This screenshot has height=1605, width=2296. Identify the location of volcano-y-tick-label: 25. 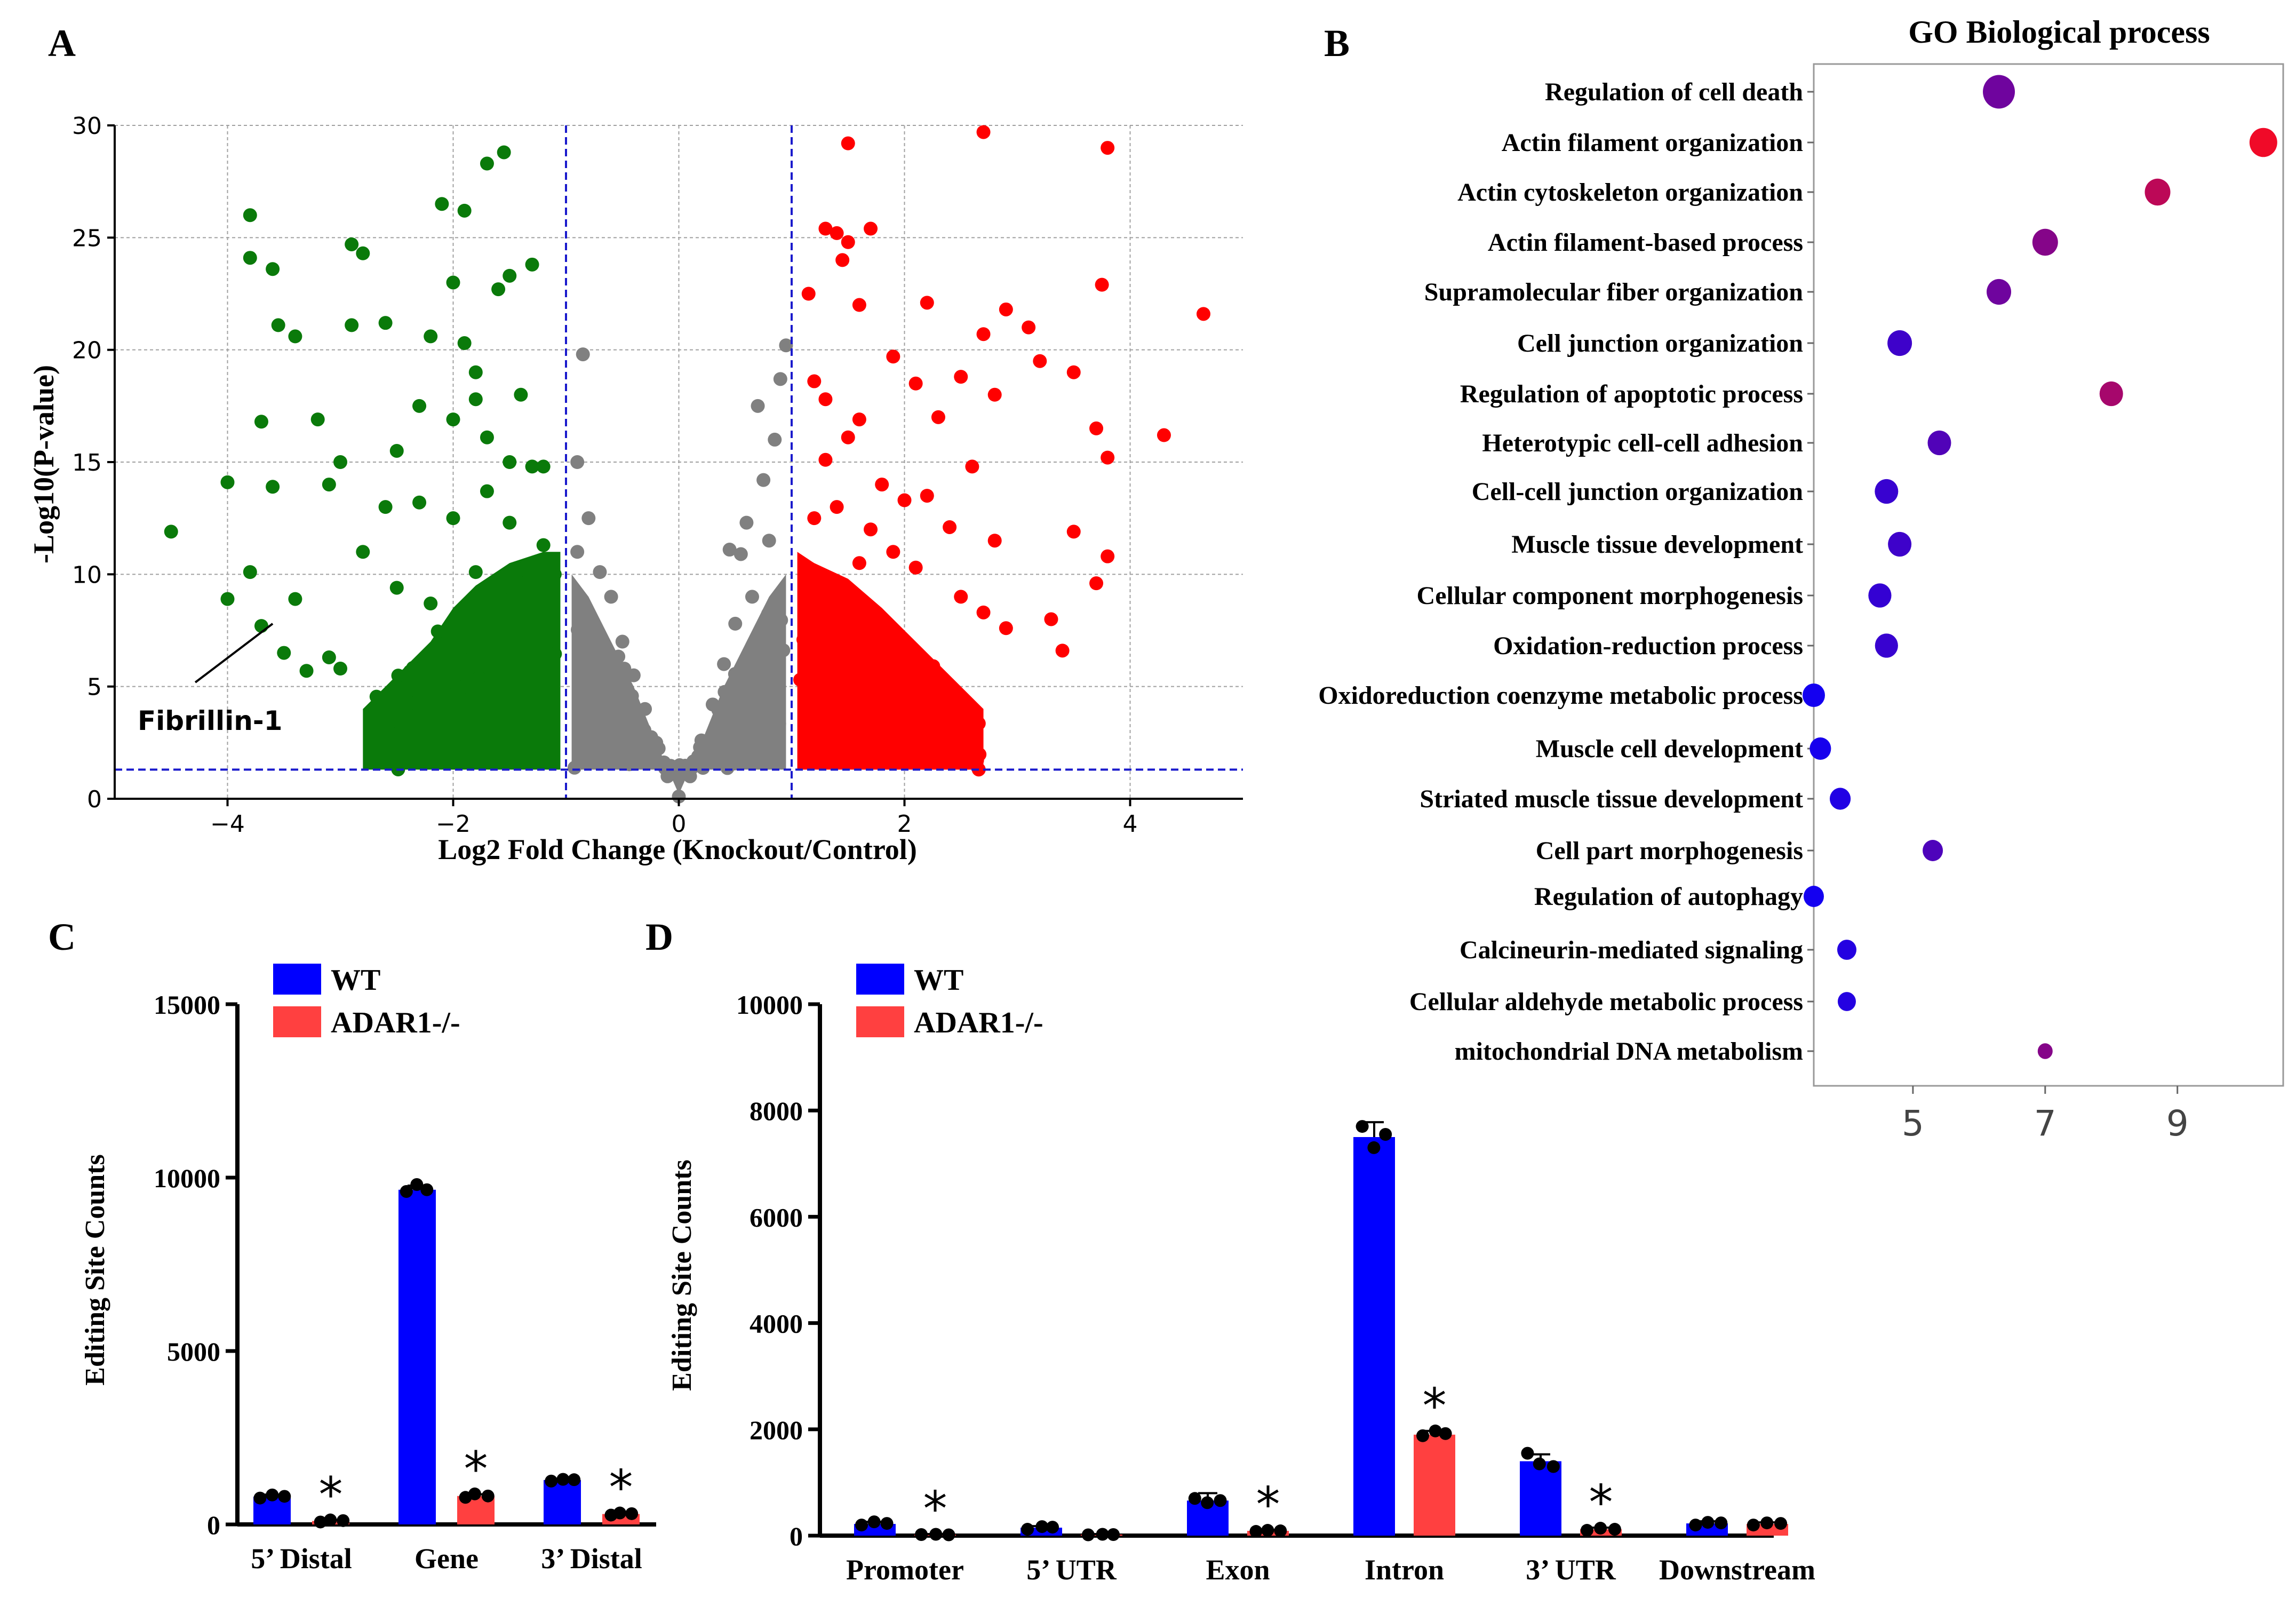
(87, 238).